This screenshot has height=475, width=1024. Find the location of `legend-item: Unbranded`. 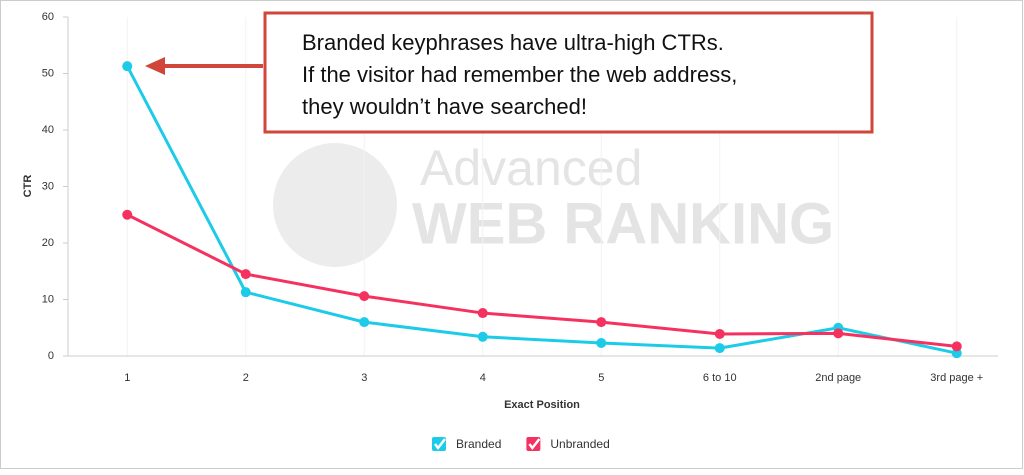

legend-item: Unbranded is located at coordinates (568, 444).